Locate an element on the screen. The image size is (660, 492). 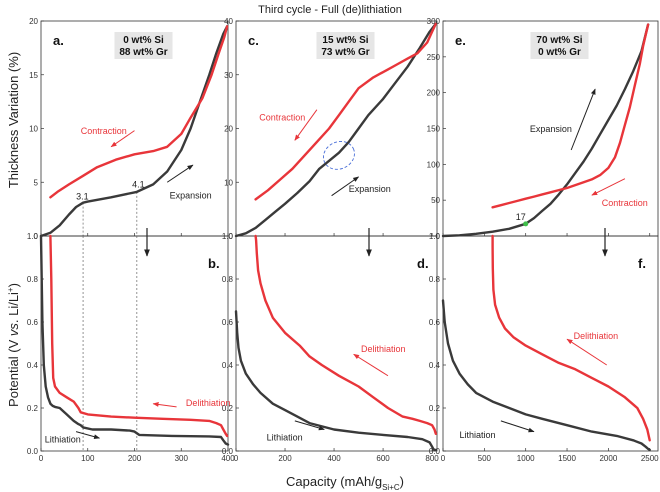
composition-label: 0 wt% Gr is located at coordinates (559, 52).